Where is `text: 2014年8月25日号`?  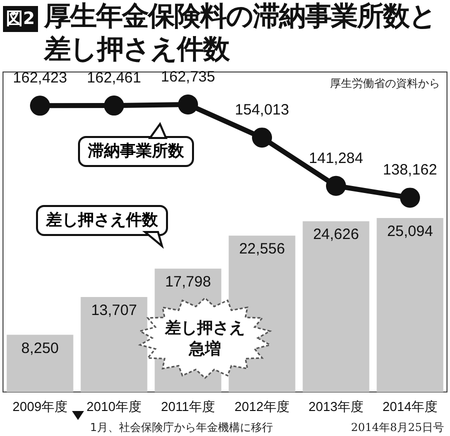
text: 2014年8月25日号 is located at coordinates (397, 427).